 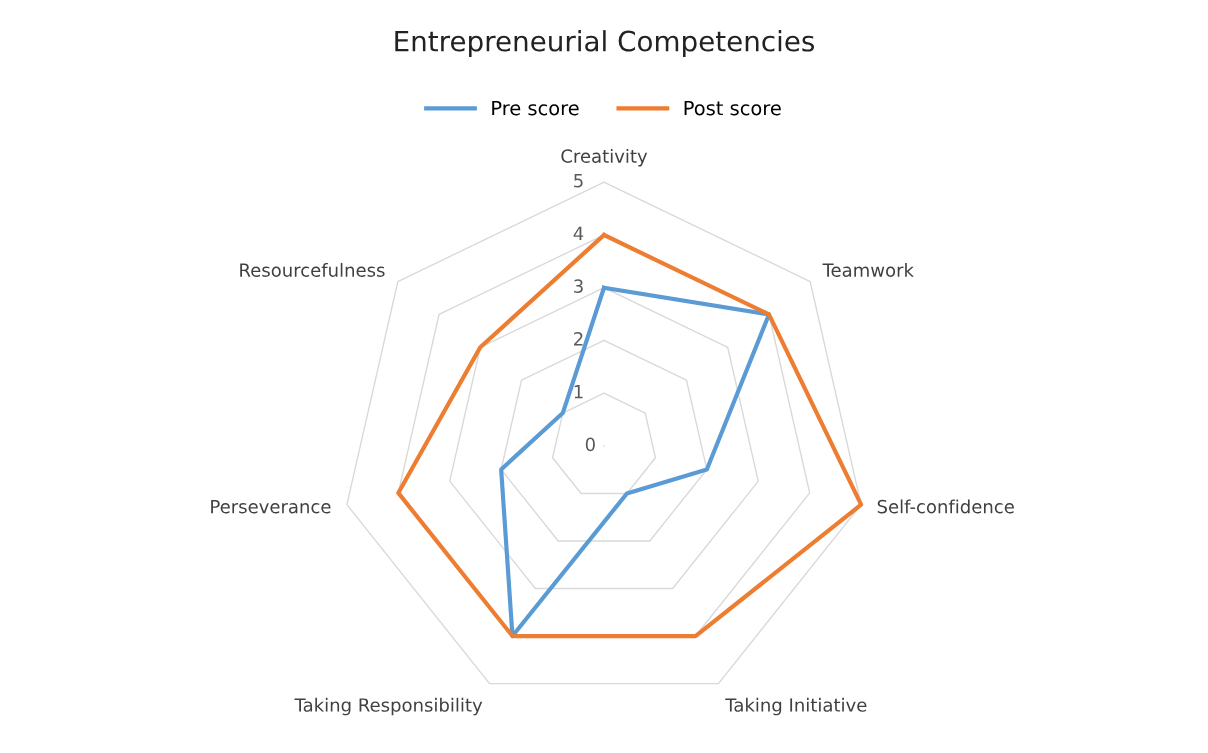 I want to click on spoke-label: Self-confidence, so click(x=945, y=506).